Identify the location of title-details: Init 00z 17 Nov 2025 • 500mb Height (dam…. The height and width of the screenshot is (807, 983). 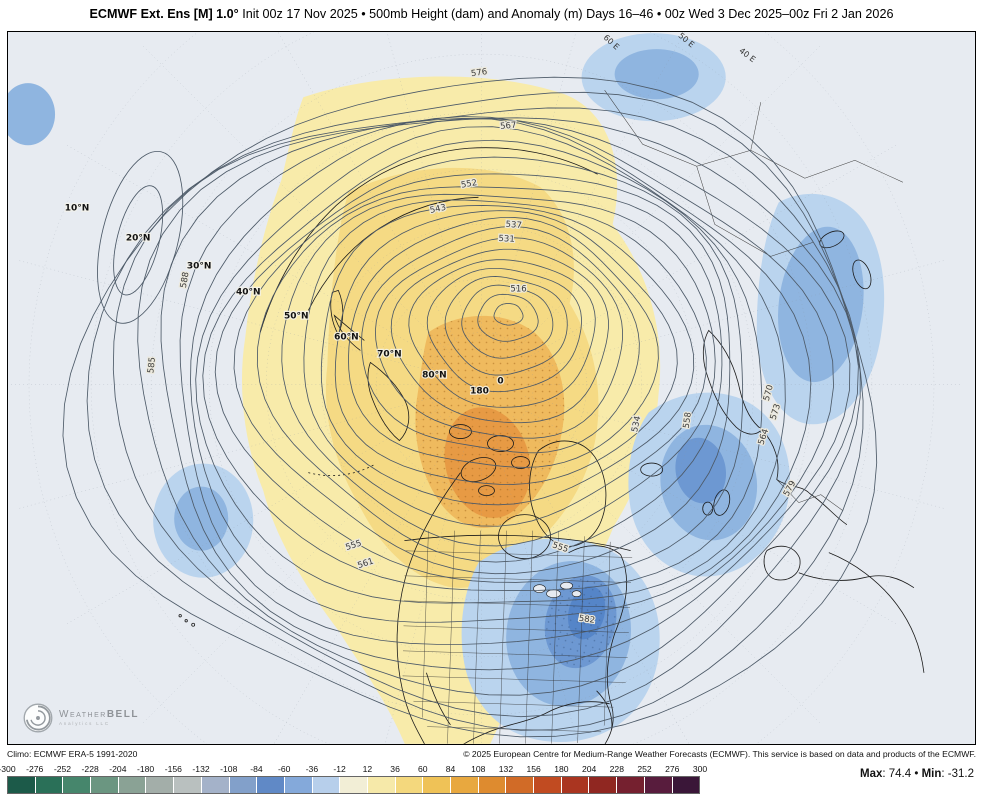
(566, 14).